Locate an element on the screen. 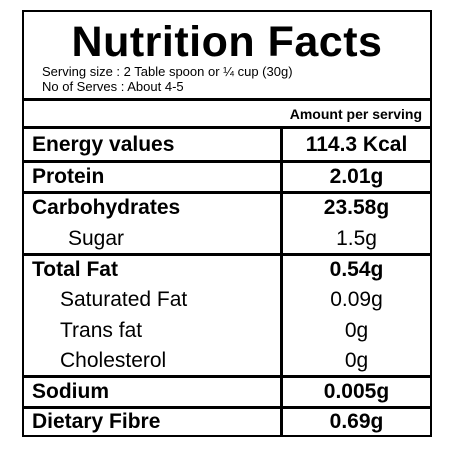  nutrient: Dietary Fibre is located at coordinates (96, 421).